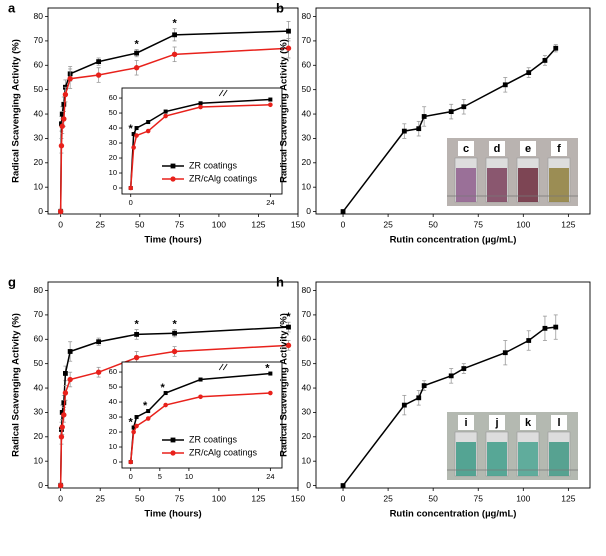 The width and height of the screenshot is (606, 556). Describe the element at coordinates (497, 149) in the screenshot. I see `photo-label: d` at that location.